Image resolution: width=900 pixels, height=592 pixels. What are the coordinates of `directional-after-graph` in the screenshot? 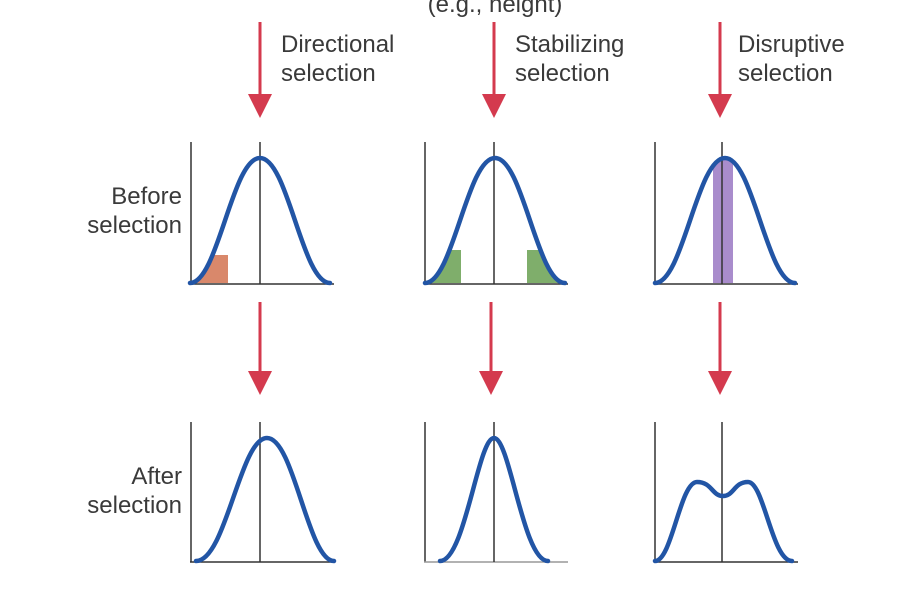 It's located at (263, 493).